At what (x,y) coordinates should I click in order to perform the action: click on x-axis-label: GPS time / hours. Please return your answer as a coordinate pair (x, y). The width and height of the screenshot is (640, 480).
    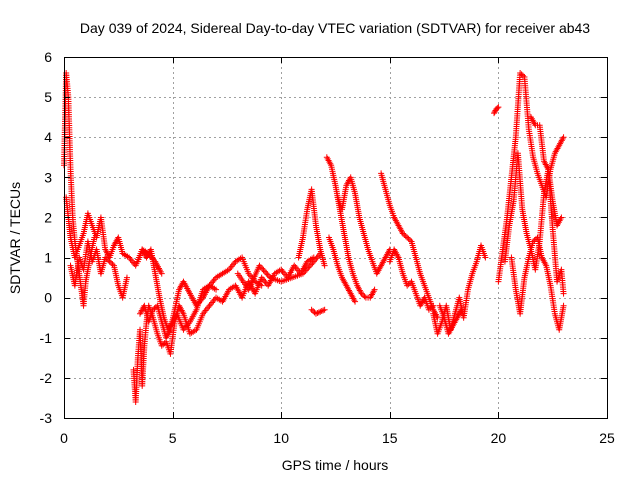
    Looking at the image, I should click on (335, 465).